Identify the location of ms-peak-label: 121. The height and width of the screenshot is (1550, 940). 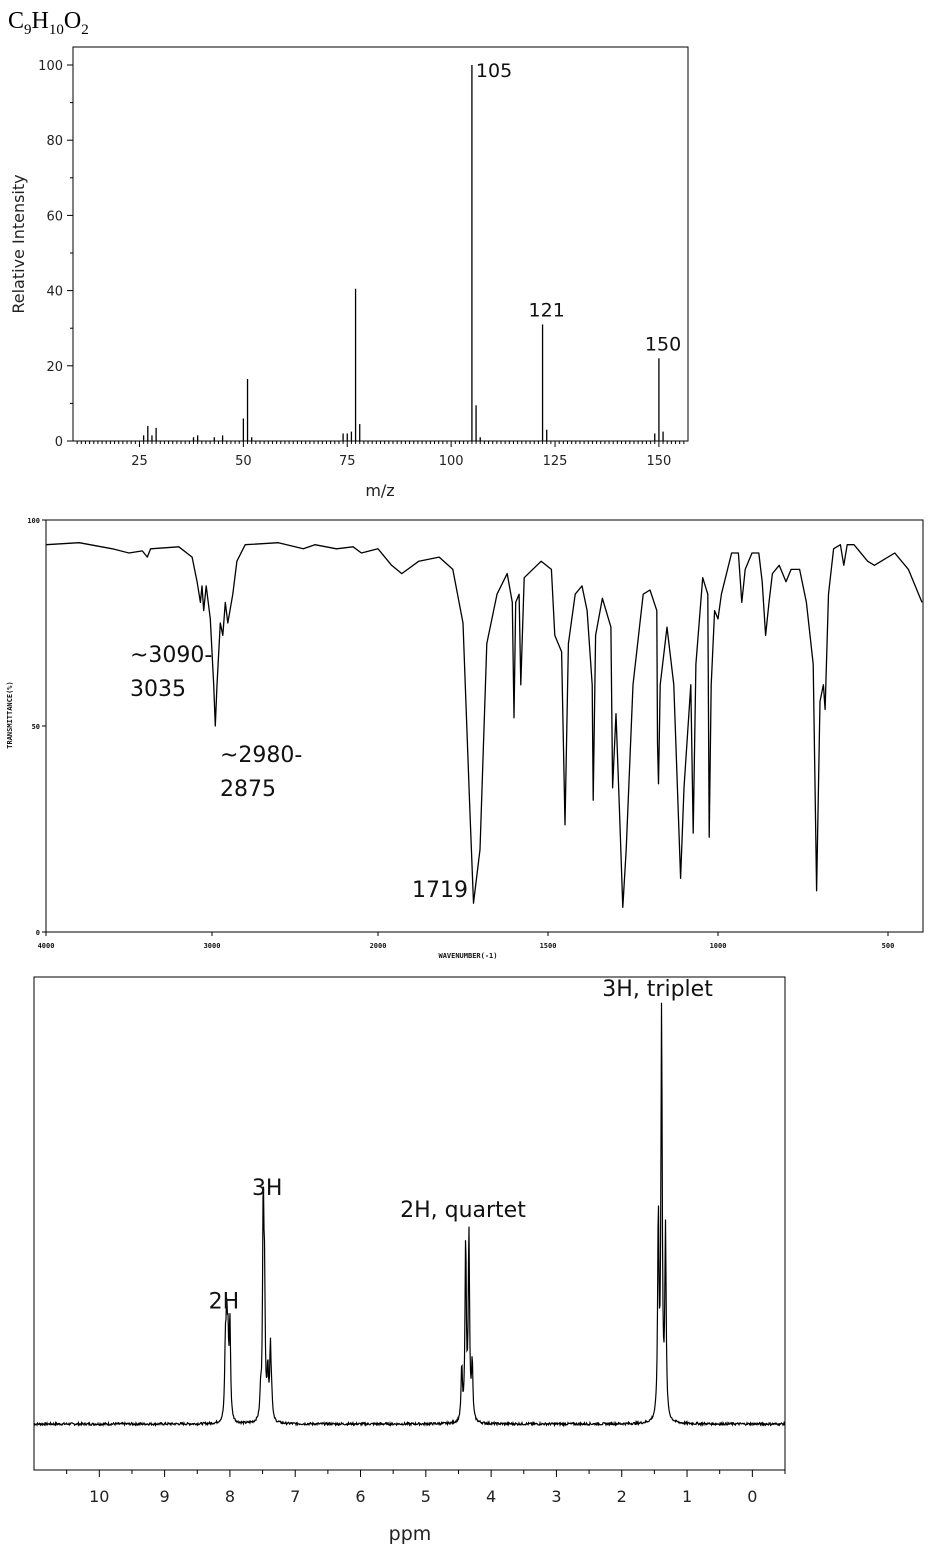
(547, 310).